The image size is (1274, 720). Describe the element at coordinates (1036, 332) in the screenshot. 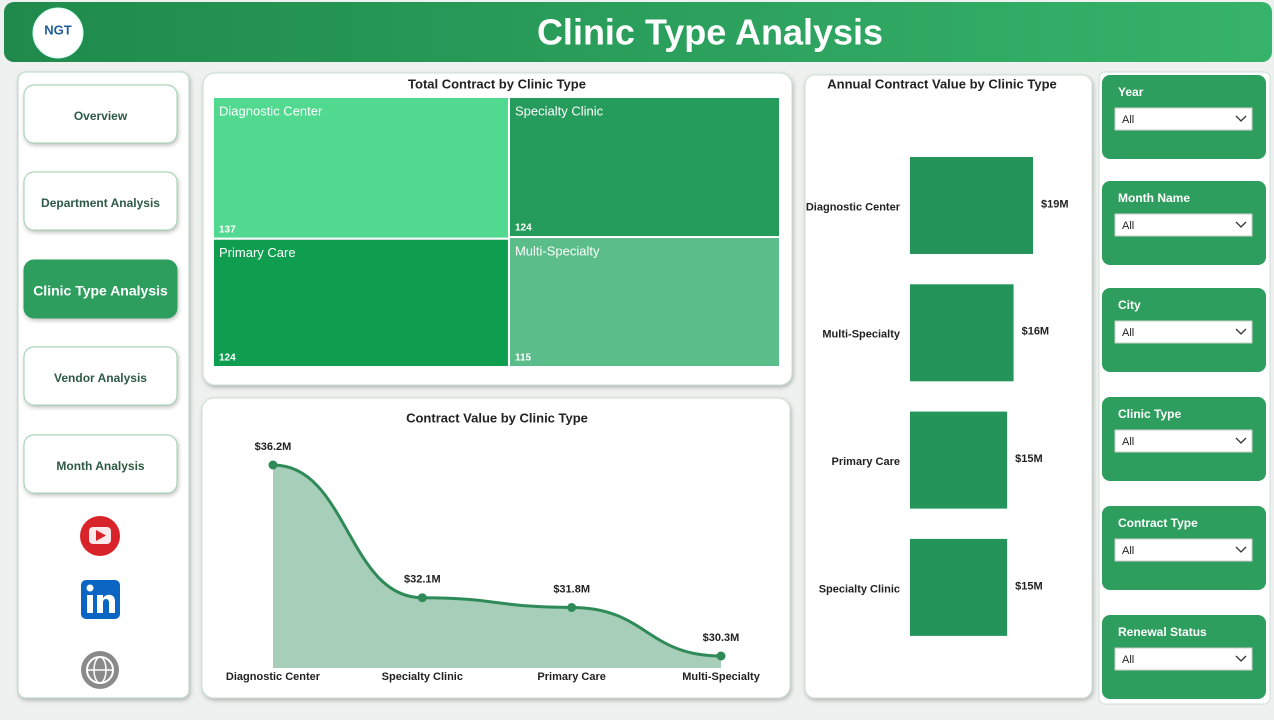

I see `data-label: $16M` at that location.